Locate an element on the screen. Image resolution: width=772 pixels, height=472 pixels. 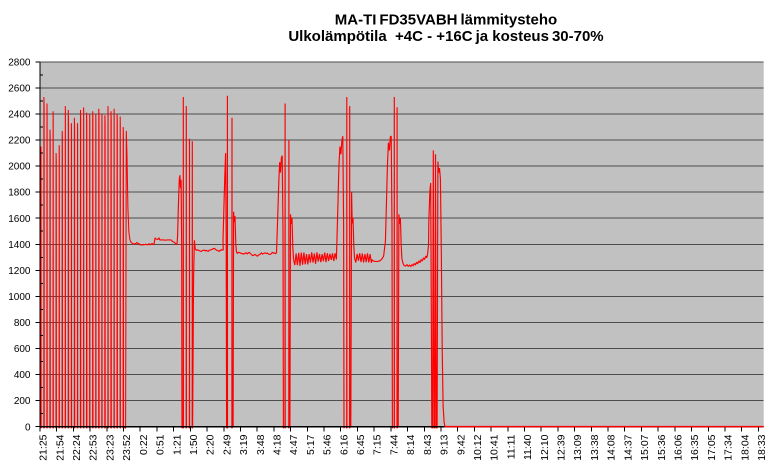
svg-text: 200 is located at coordinates (22, 401).